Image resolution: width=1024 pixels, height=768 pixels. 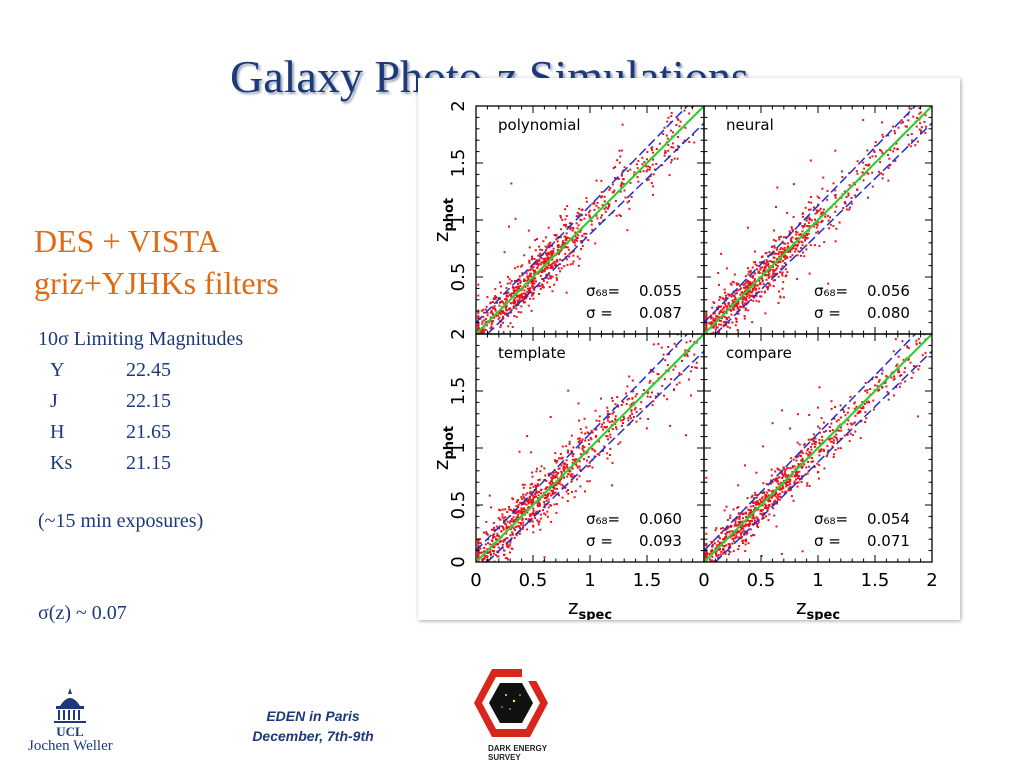 What do you see at coordinates (458, 163) in the screenshot?
I see `y-tick-label: 1.5` at bounding box center [458, 163].